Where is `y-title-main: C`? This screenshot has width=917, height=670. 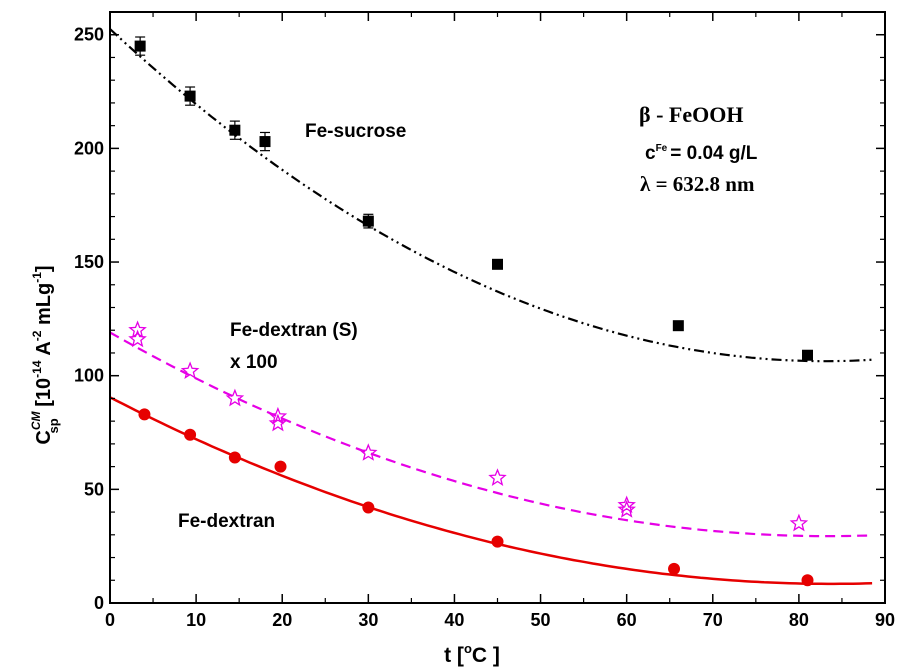 y-title-main: C is located at coordinates (44, 437).